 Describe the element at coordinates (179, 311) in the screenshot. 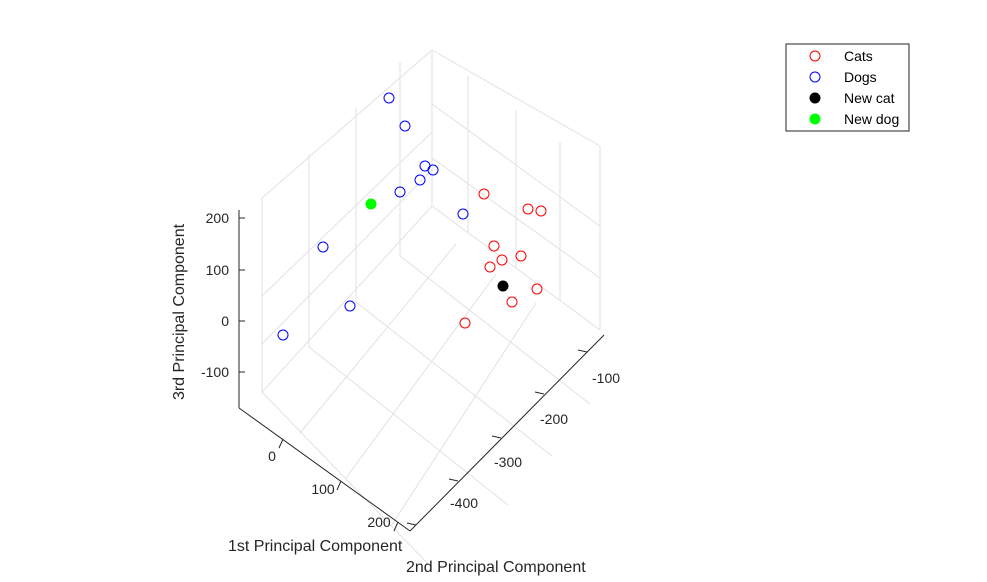

I see `z-axis-label: 3rd Principal Component` at that location.